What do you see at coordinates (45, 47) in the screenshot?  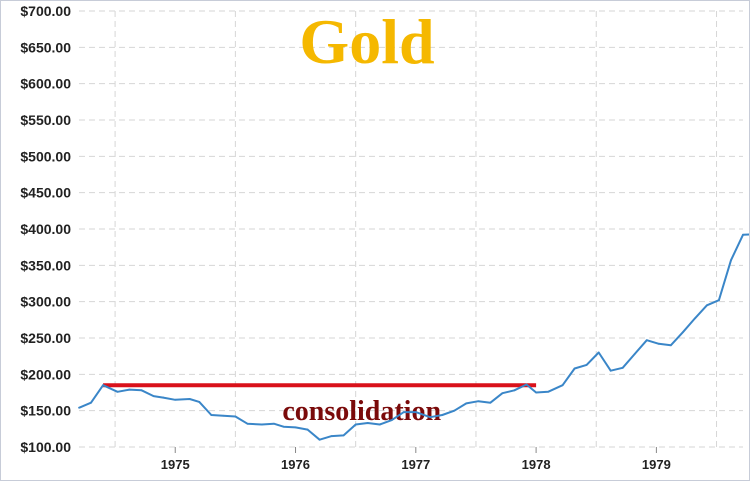 I see `y-tick-label: $650.00` at bounding box center [45, 47].